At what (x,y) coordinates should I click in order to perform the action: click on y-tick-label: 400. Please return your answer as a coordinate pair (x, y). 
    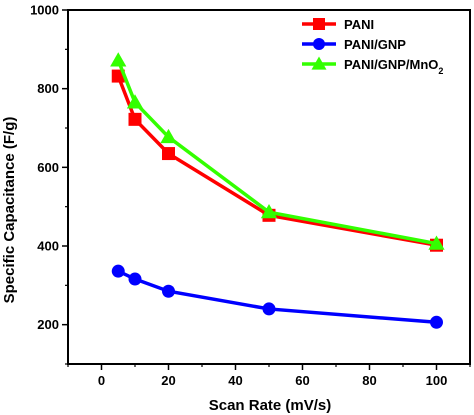
    Looking at the image, I should click on (48, 246).